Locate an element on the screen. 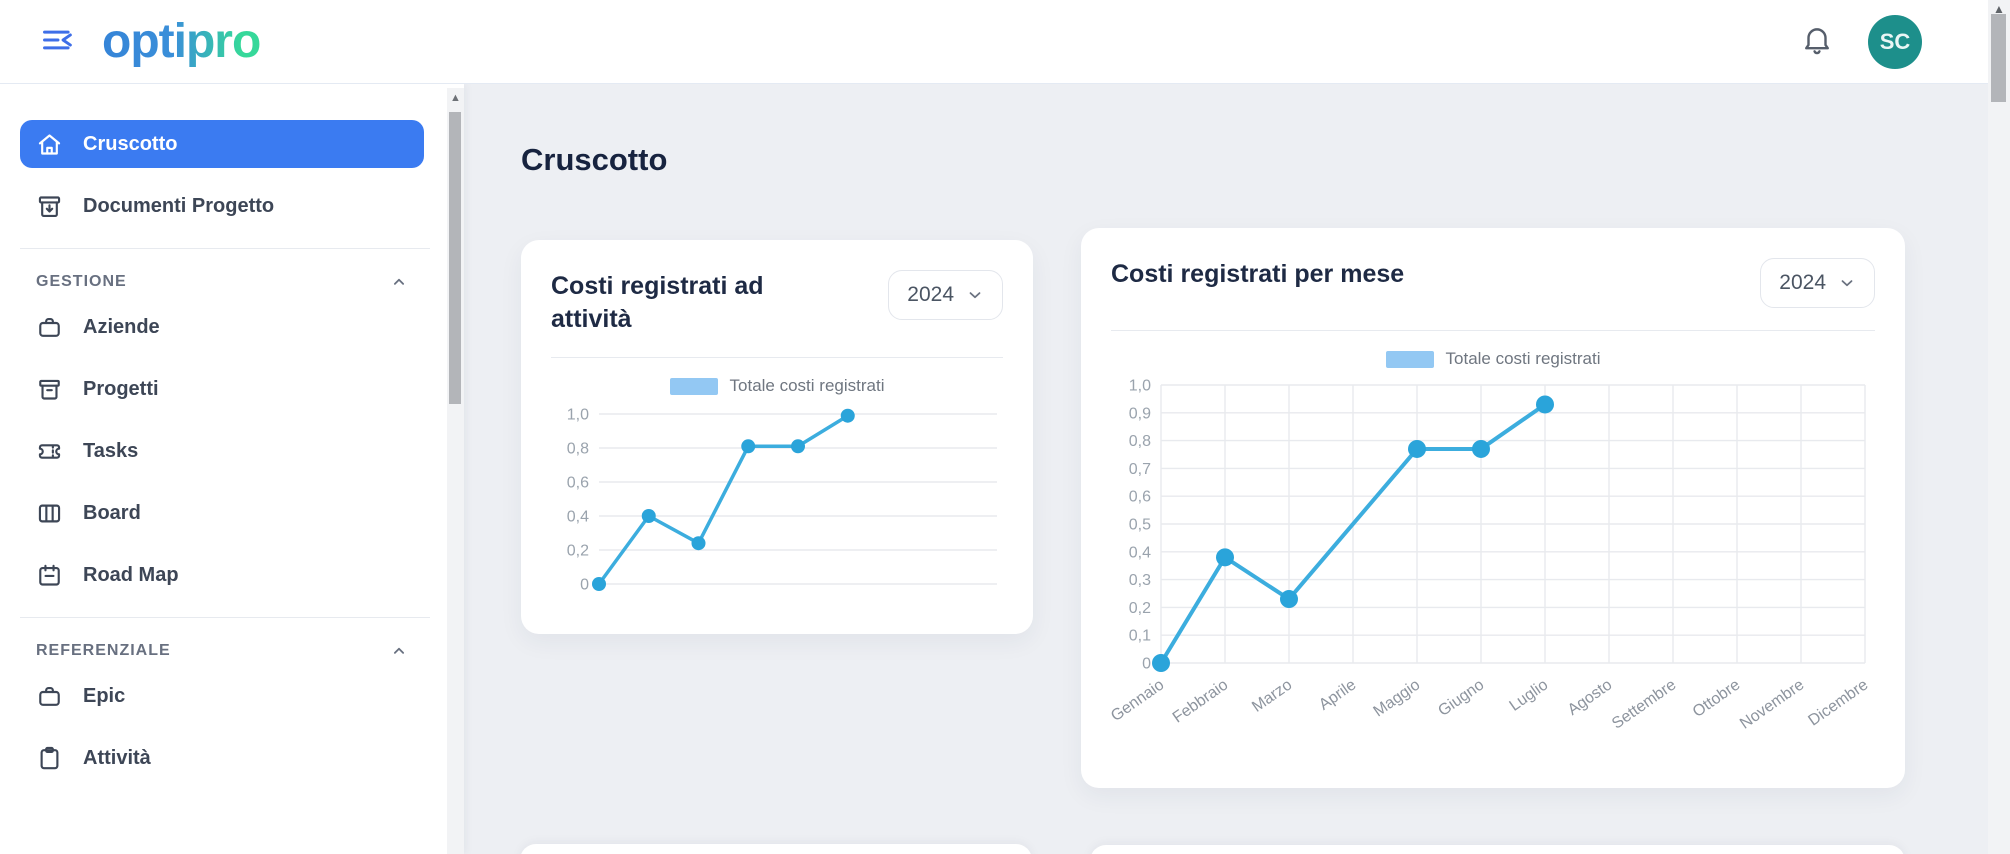 The width and height of the screenshot is (2010, 854). costs-by-activity-chart: 0 0,2 0,4 0,6 0,8 1,0 is located at coordinates (782, 500).